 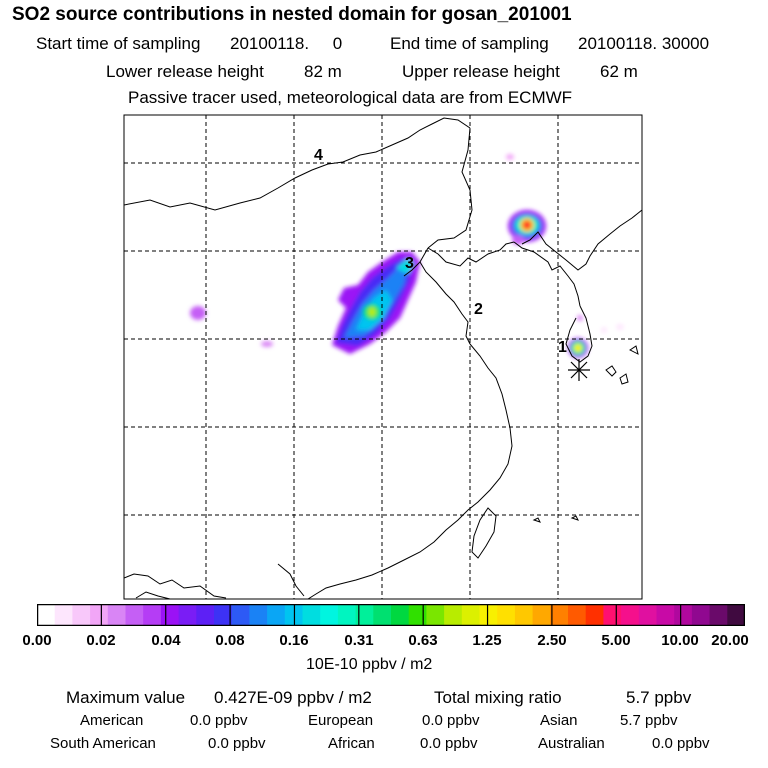 What do you see at coordinates (126, 697) in the screenshot?
I see `max-value-label: Maximum value` at bounding box center [126, 697].